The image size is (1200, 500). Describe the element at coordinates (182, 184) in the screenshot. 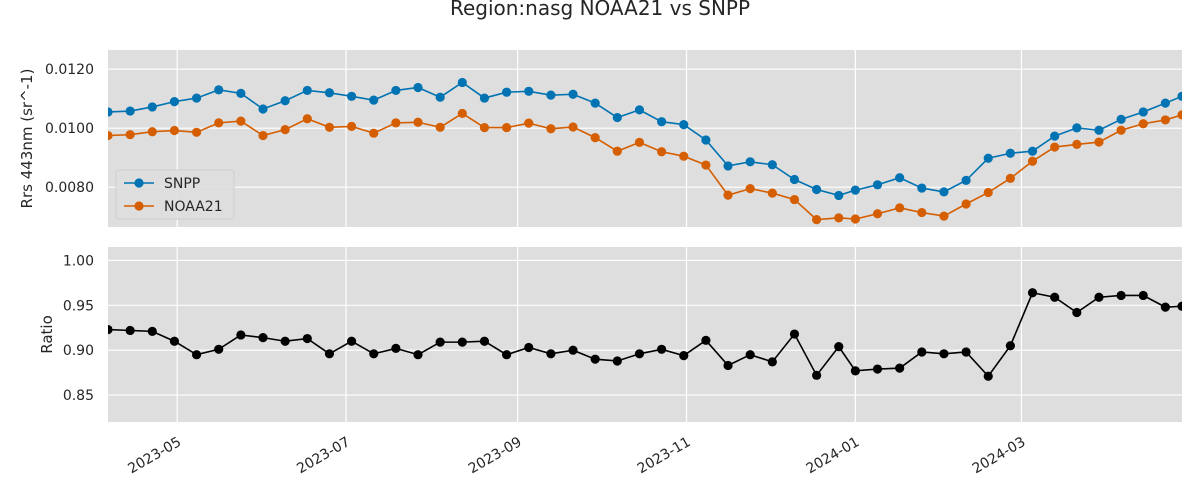

I see `snpp-legend-label: SNPP` at that location.